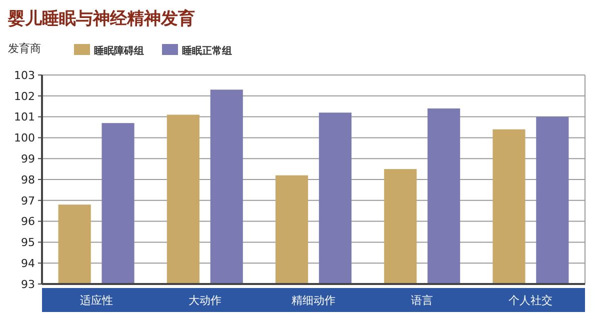 This screenshot has width=599, height=322. Describe the element at coordinates (207, 51) in the screenshot. I see `legend-label: 睡眠正常组` at that location.